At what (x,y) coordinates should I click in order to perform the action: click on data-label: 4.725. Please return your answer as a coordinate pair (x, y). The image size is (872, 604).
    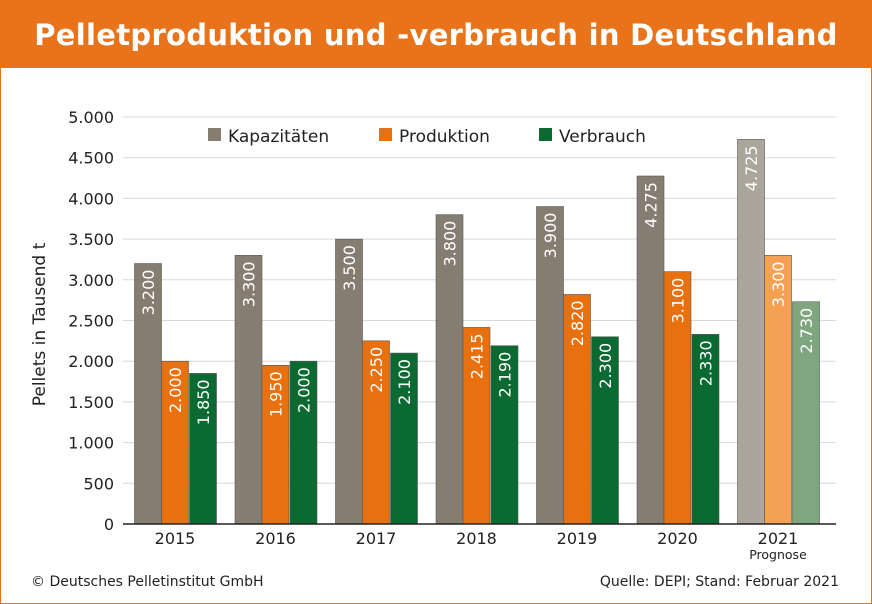
    Looking at the image, I should click on (751, 168).